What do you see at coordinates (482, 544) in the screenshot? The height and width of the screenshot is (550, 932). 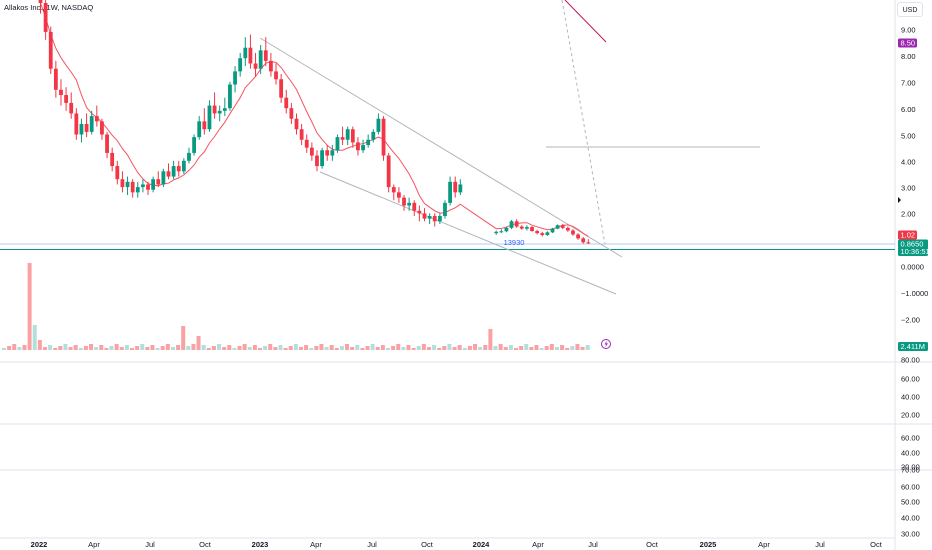 I see `time-label-8: 2024` at bounding box center [482, 544].